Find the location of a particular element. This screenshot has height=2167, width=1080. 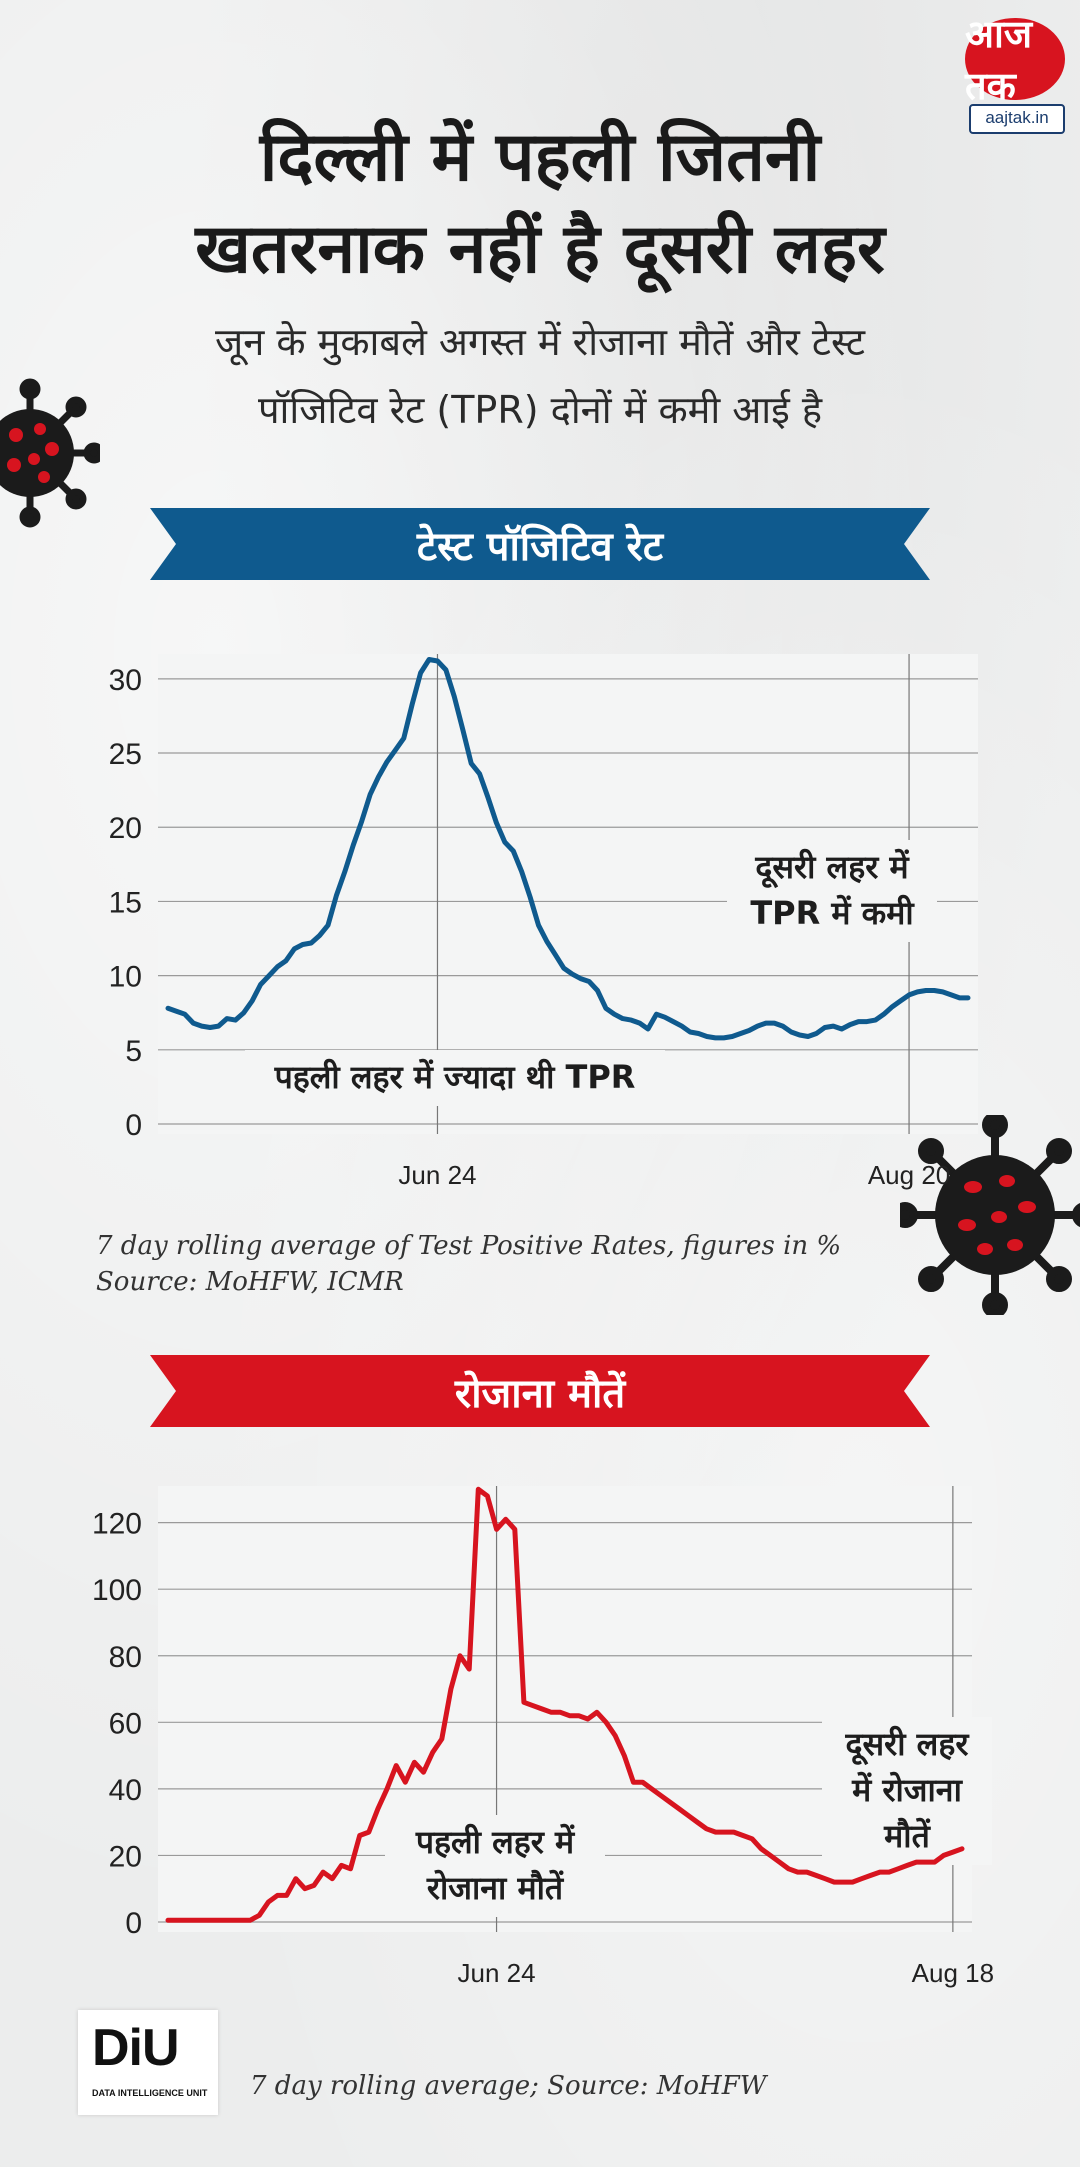

y-tick-label: 10 is located at coordinates (125, 977).